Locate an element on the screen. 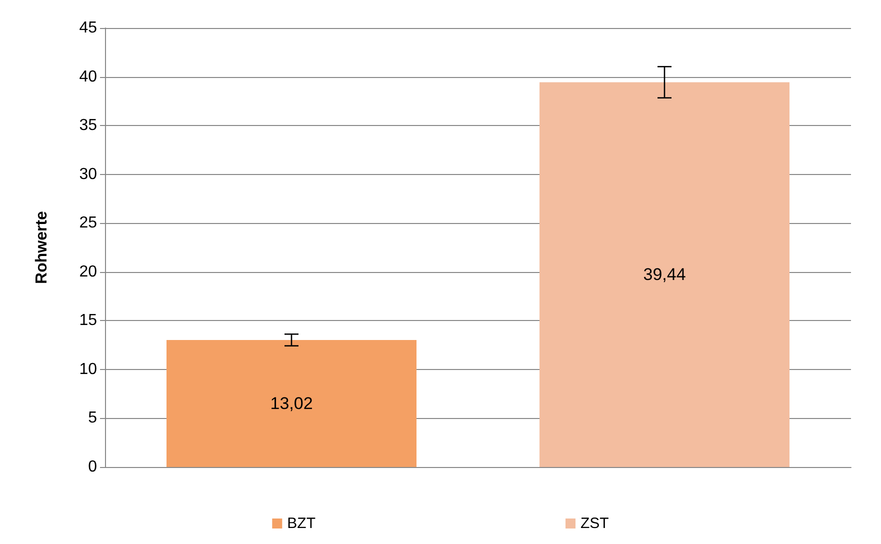 The image size is (881, 544). y-tick-label: 30 is located at coordinates (88, 174).